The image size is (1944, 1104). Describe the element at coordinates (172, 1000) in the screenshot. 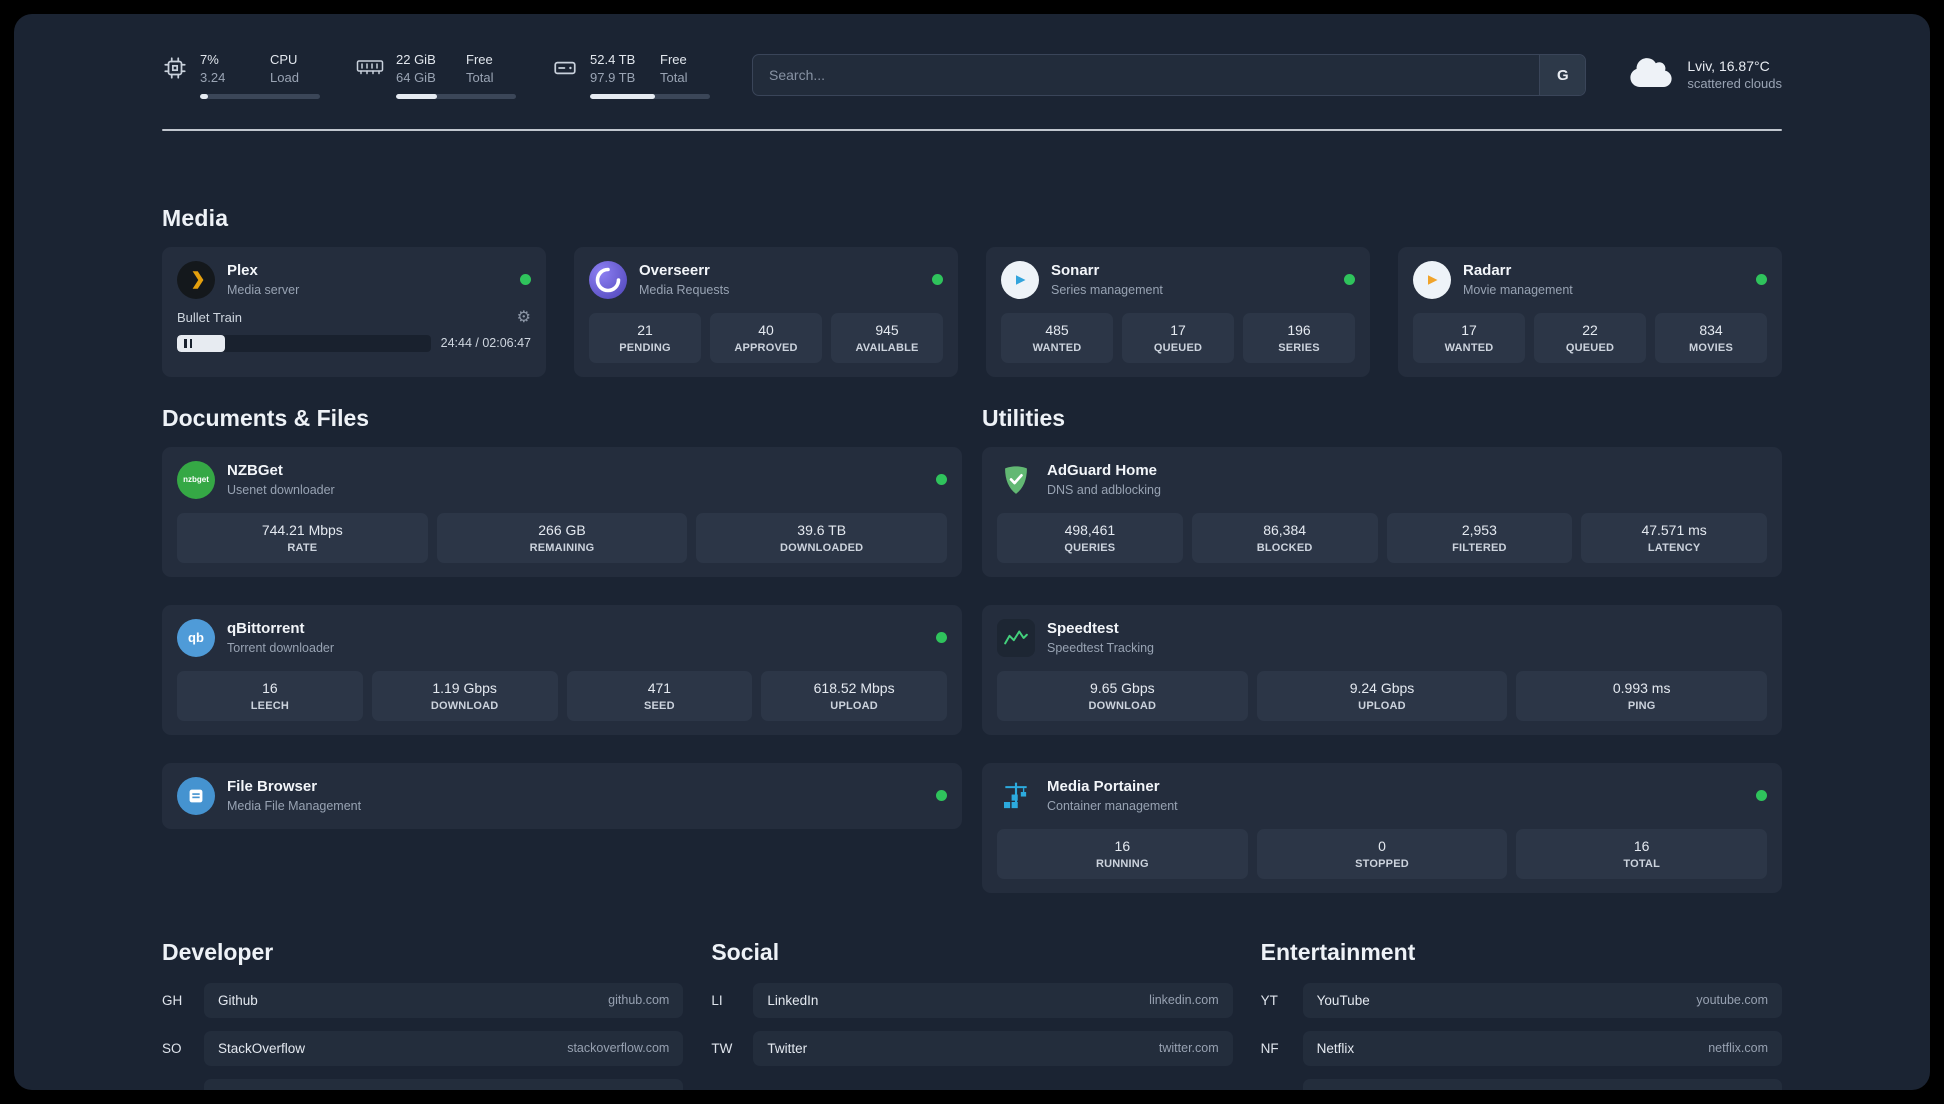

I see `bookmark-abbr: GH` at that location.